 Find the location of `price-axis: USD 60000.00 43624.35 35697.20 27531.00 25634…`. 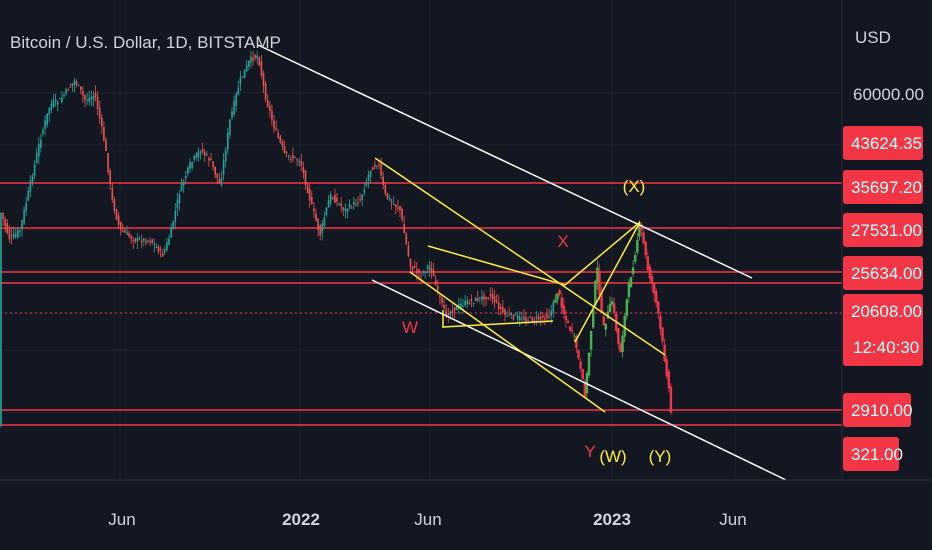

price-axis: USD 60000.00 43624.35 35697.20 27531.00 25634… is located at coordinates (882, 240).